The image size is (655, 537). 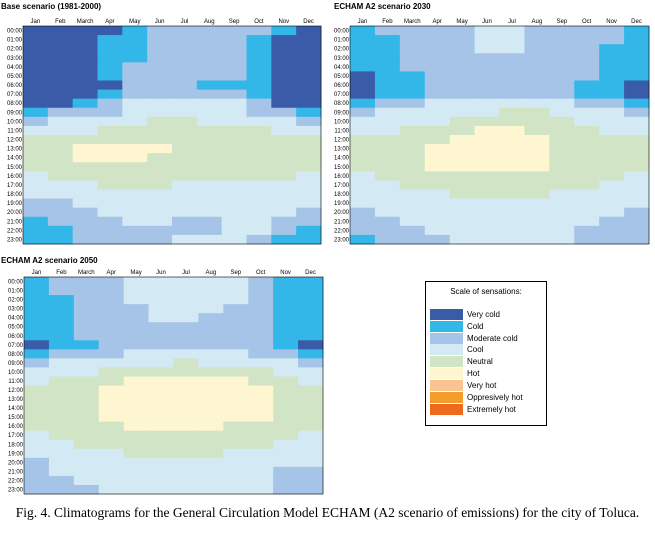 What do you see at coordinates (16, 373) in the screenshot?
I see `hour-label: 10:00` at bounding box center [16, 373].